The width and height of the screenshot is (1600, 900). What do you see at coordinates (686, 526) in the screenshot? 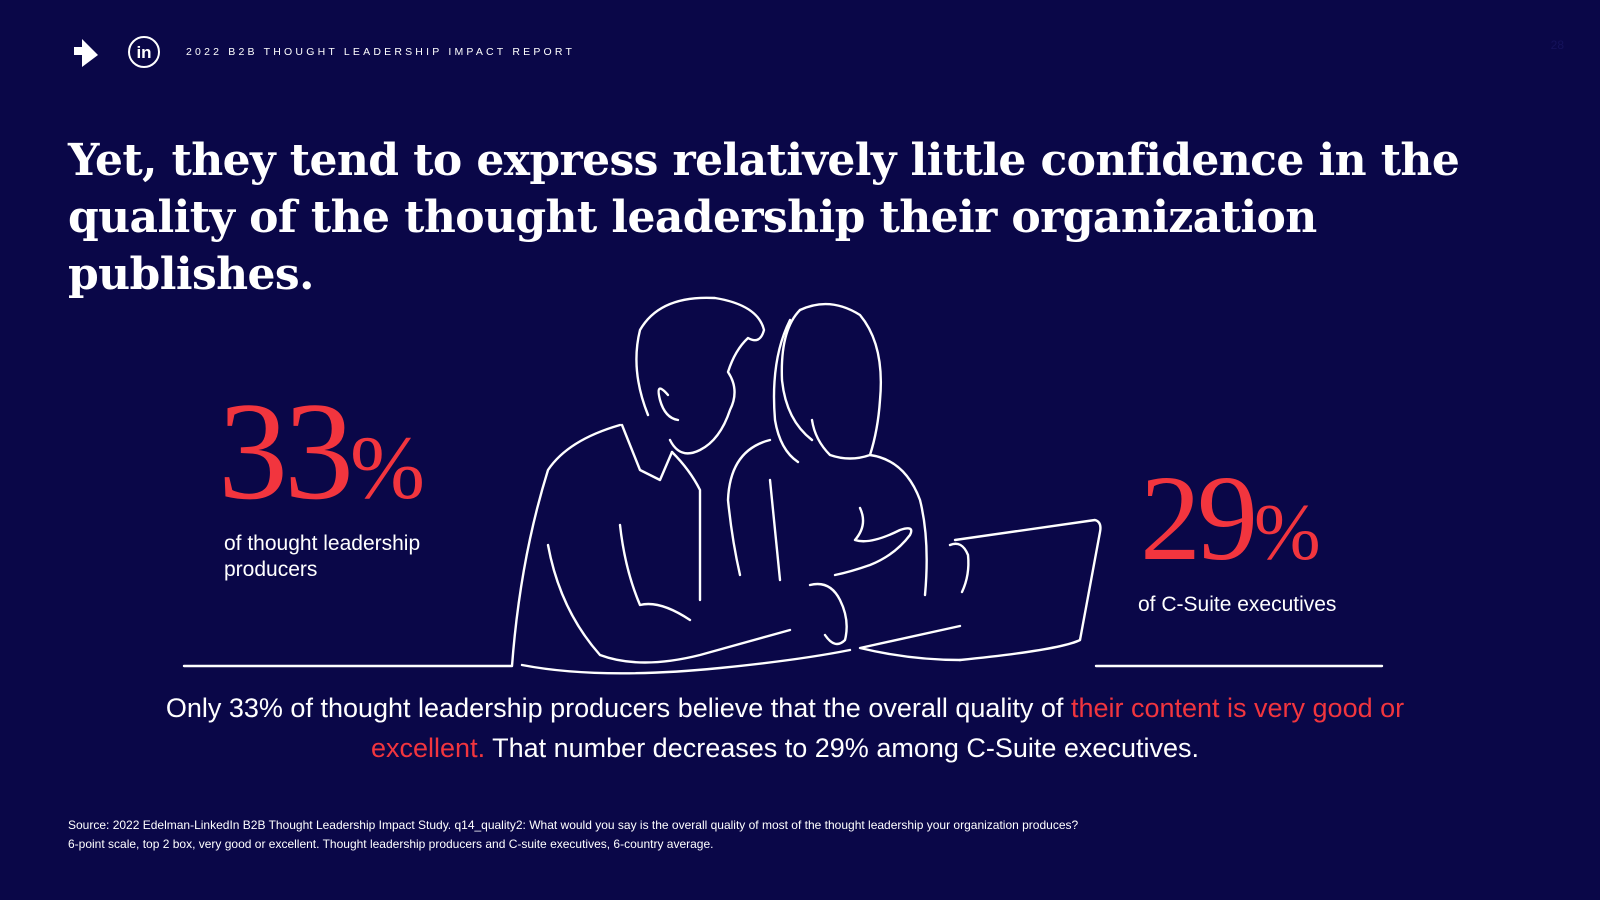
I see `man-shirt` at bounding box center [686, 526].